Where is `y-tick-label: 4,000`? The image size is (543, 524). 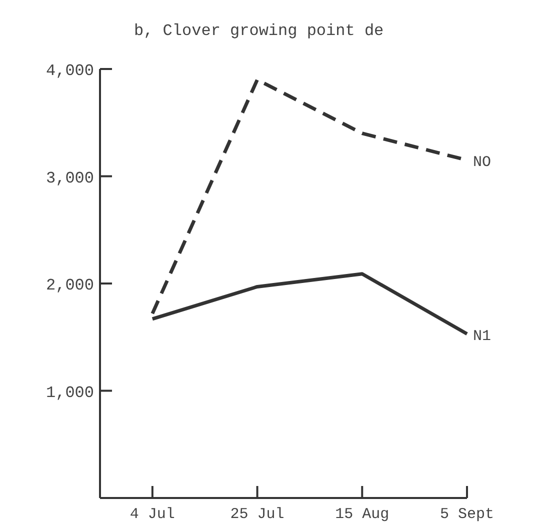 y-tick-label: 4,000 is located at coordinates (70, 71).